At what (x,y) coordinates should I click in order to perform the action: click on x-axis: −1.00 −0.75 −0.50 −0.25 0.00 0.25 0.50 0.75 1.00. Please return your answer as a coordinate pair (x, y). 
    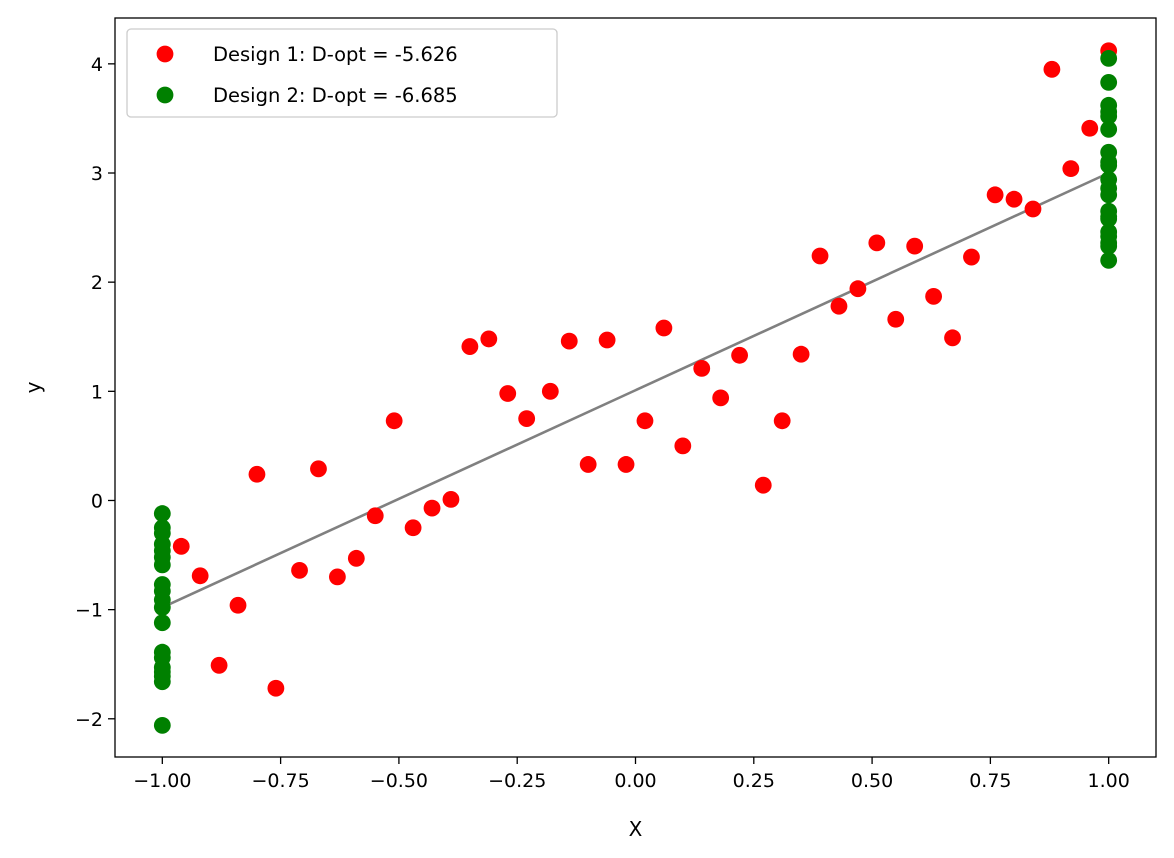
    Looking at the image, I should click on (631, 774).